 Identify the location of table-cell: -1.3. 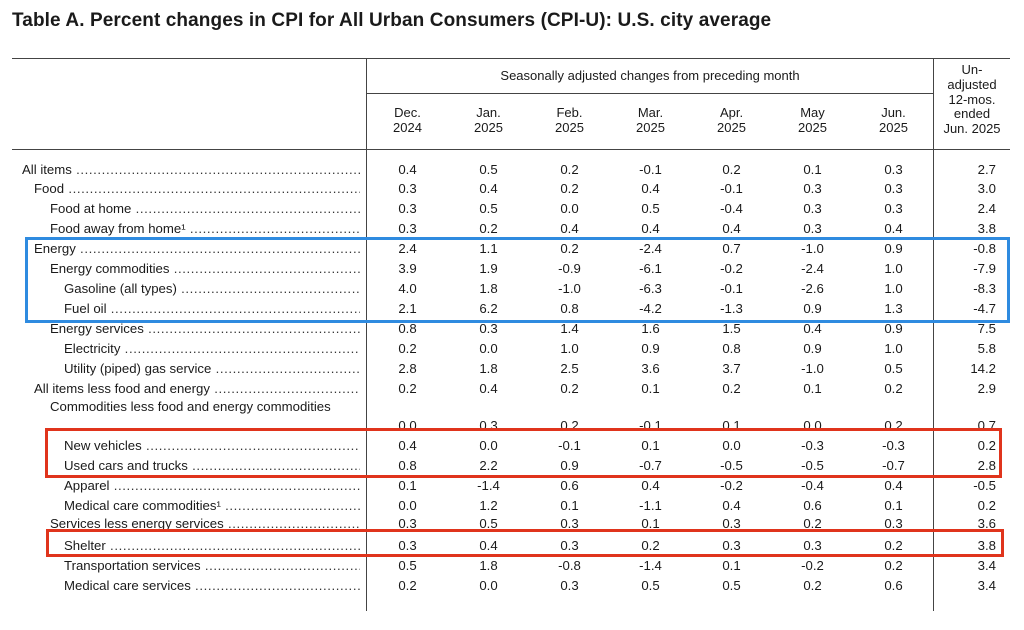
(731, 308).